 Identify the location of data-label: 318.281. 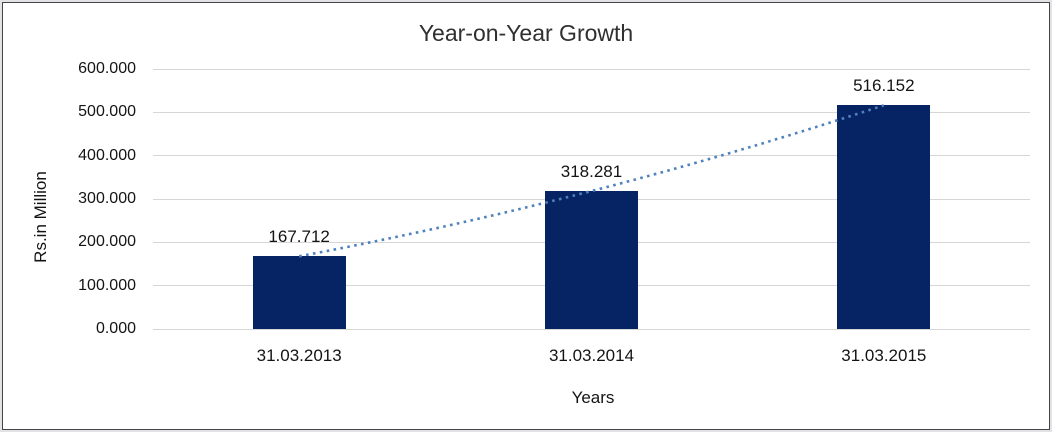
(591, 172).